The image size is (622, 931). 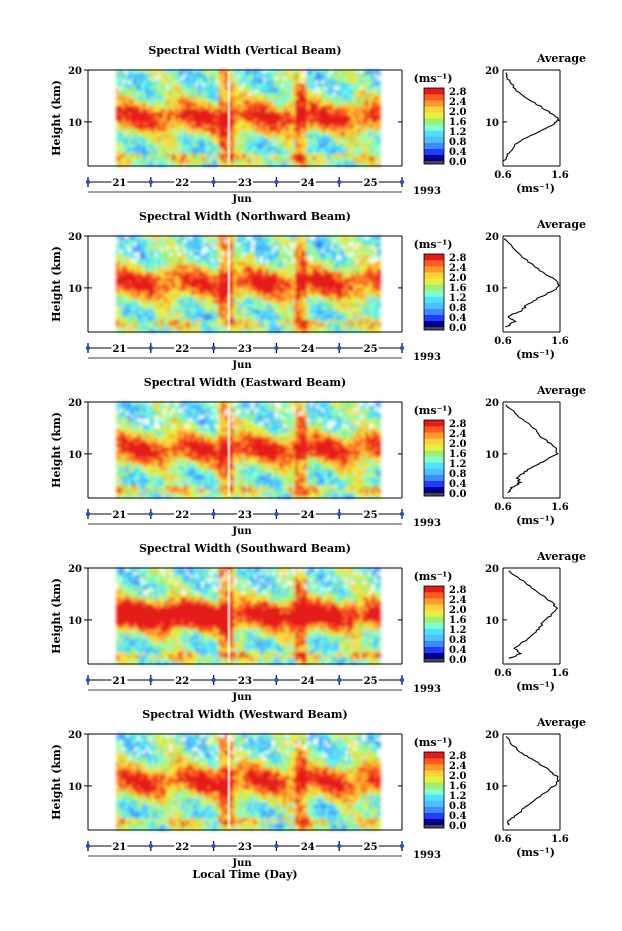 I want to click on tick-label-bg, so click(x=182, y=181).